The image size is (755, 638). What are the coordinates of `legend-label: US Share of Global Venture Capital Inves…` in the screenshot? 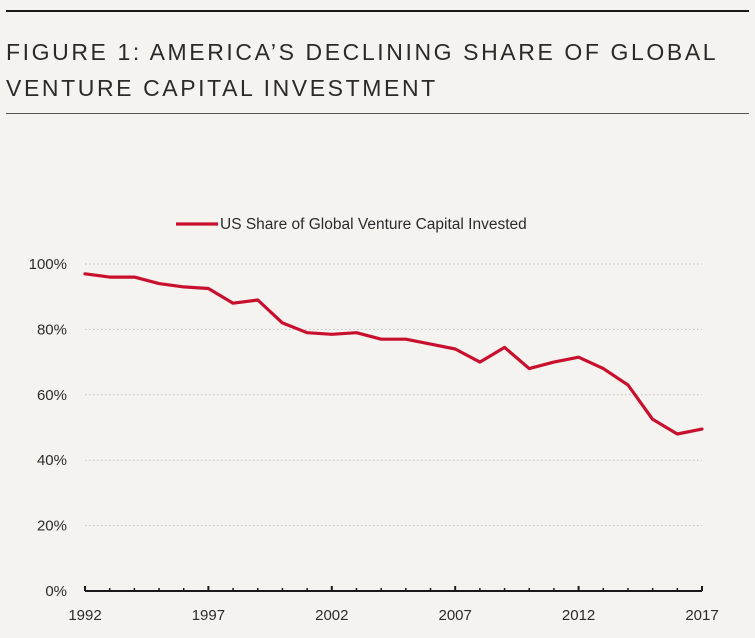 It's located at (373, 224).